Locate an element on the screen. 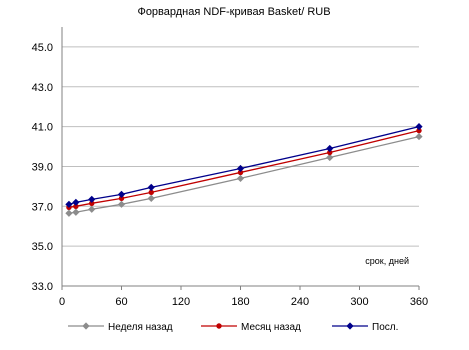  y-tick-label: 37.0 is located at coordinates (42, 207).